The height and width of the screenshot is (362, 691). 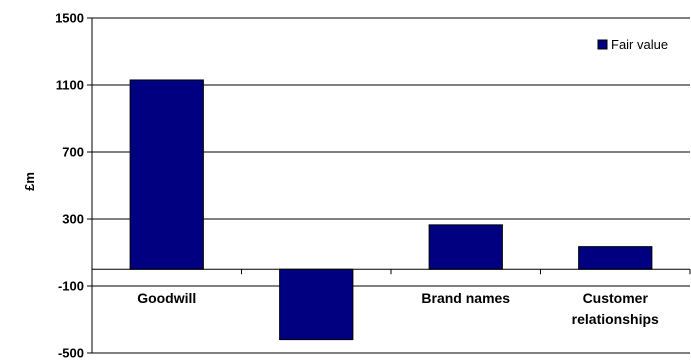 I want to click on y-tick-label: 1100, so click(x=70, y=85).